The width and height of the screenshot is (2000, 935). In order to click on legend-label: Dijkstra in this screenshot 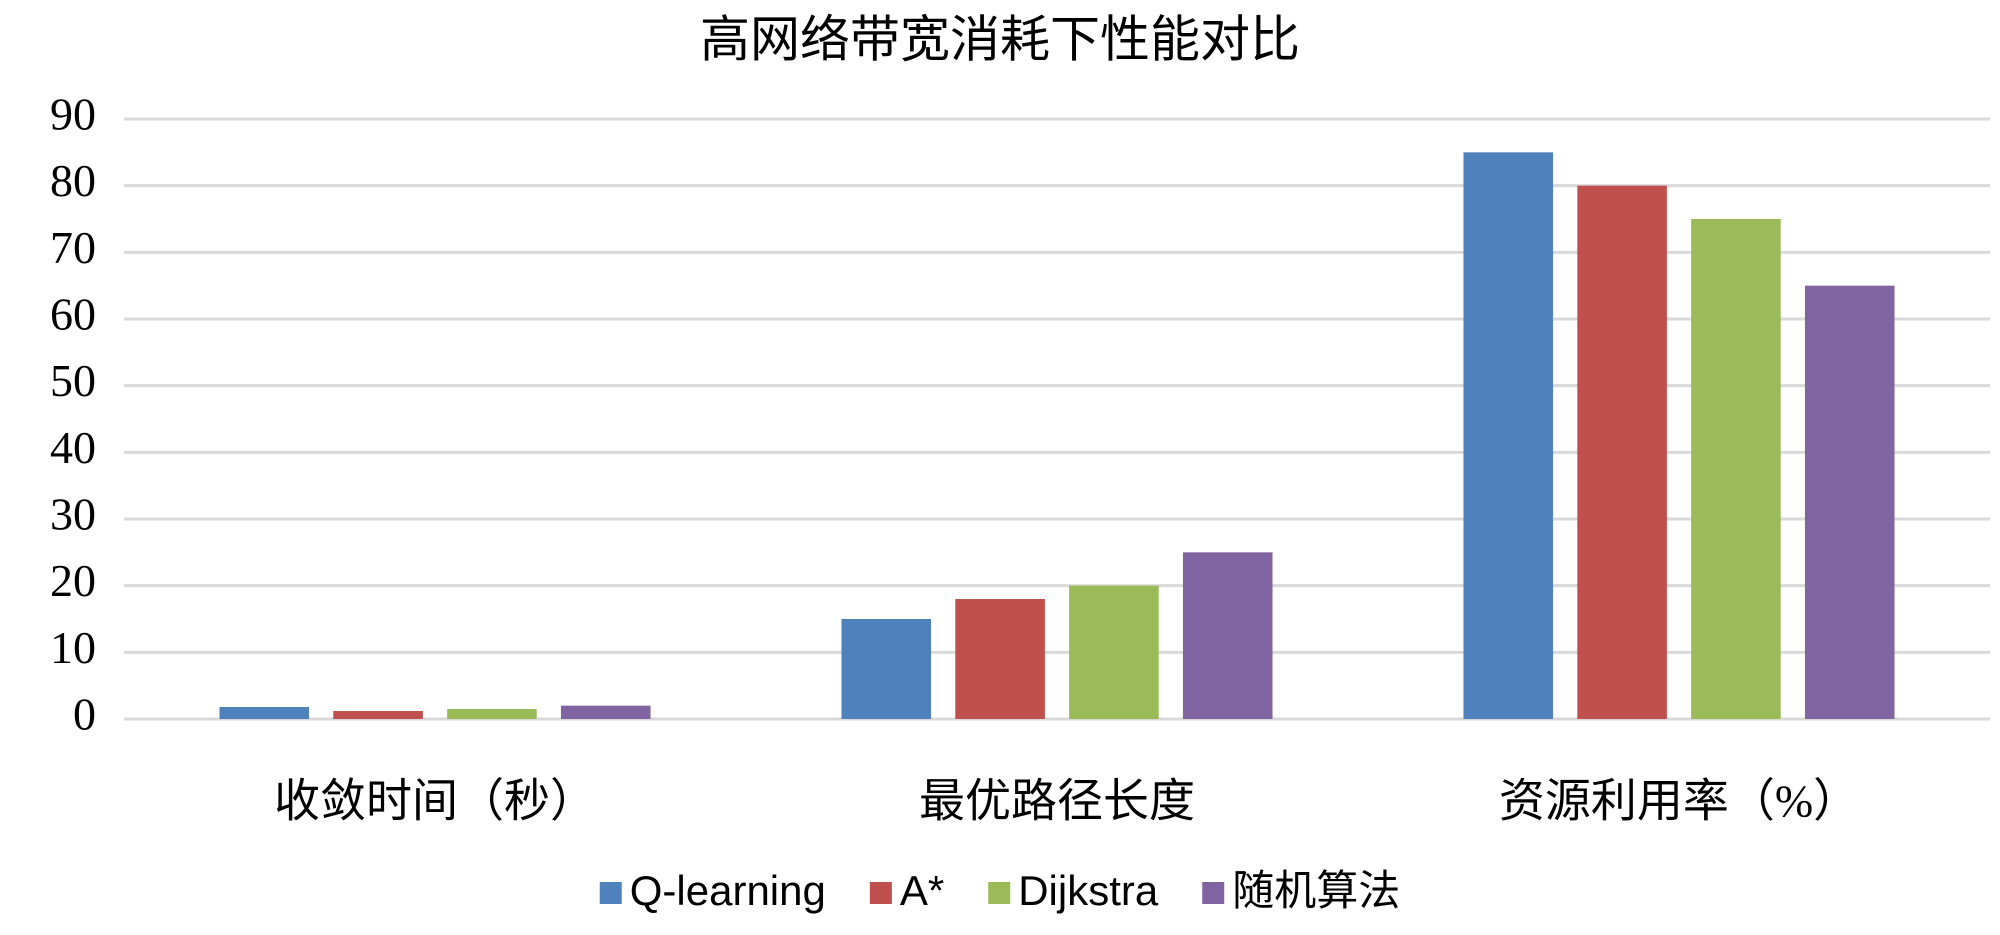, I will do `click(1088, 890)`.